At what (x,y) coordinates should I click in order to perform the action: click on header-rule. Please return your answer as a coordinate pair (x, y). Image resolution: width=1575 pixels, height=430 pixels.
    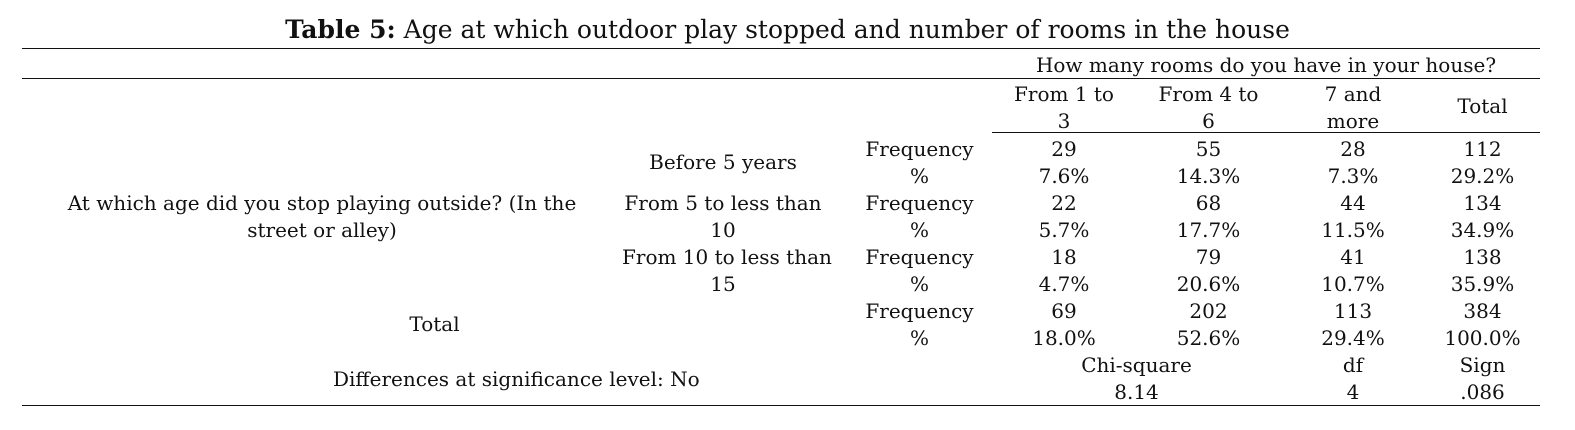
    Looking at the image, I should click on (781, 78).